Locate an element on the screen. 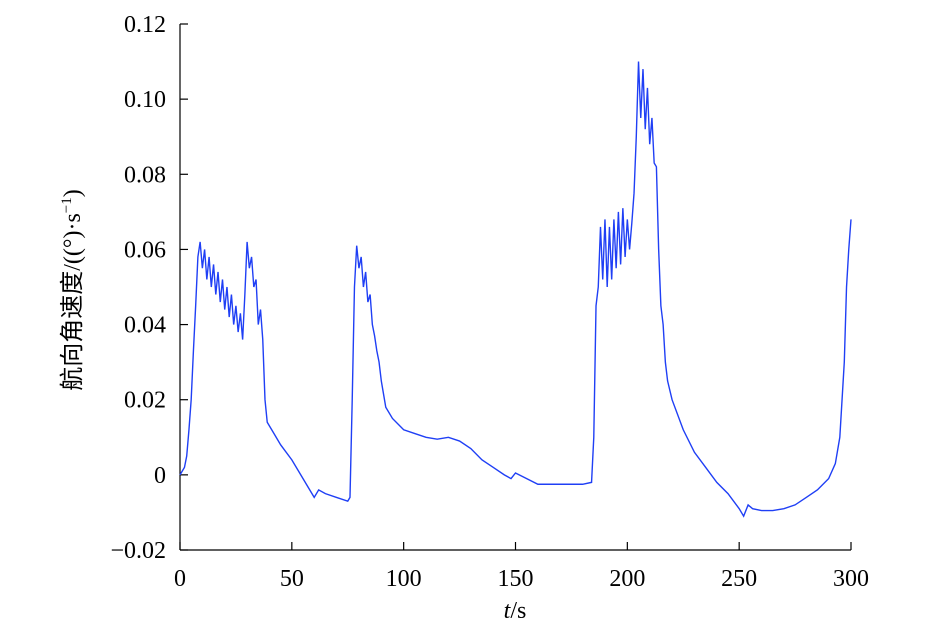 The height and width of the screenshot is (633, 945). y-tick-label: 0.02 is located at coordinates (145, 401).